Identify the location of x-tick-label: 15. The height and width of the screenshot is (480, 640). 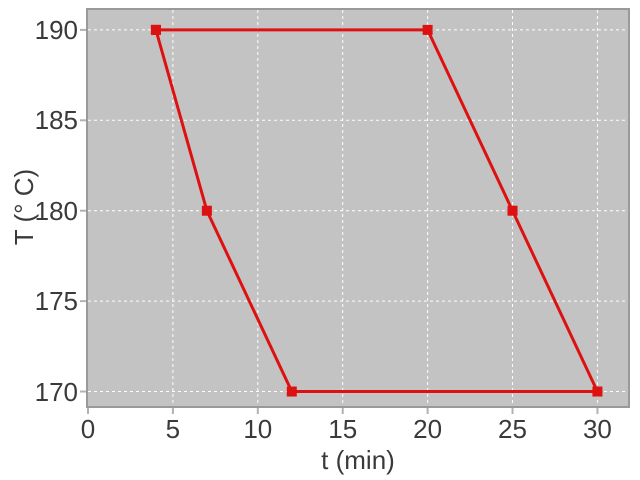
(343, 429).